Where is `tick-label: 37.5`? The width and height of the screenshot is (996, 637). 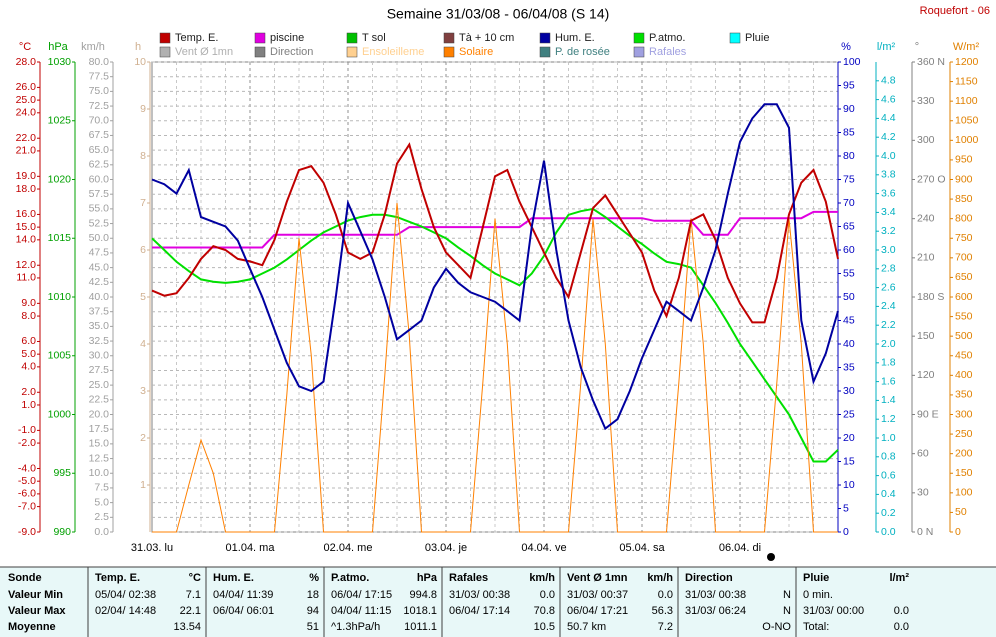 tick-label: 37.5 is located at coordinates (99, 311).